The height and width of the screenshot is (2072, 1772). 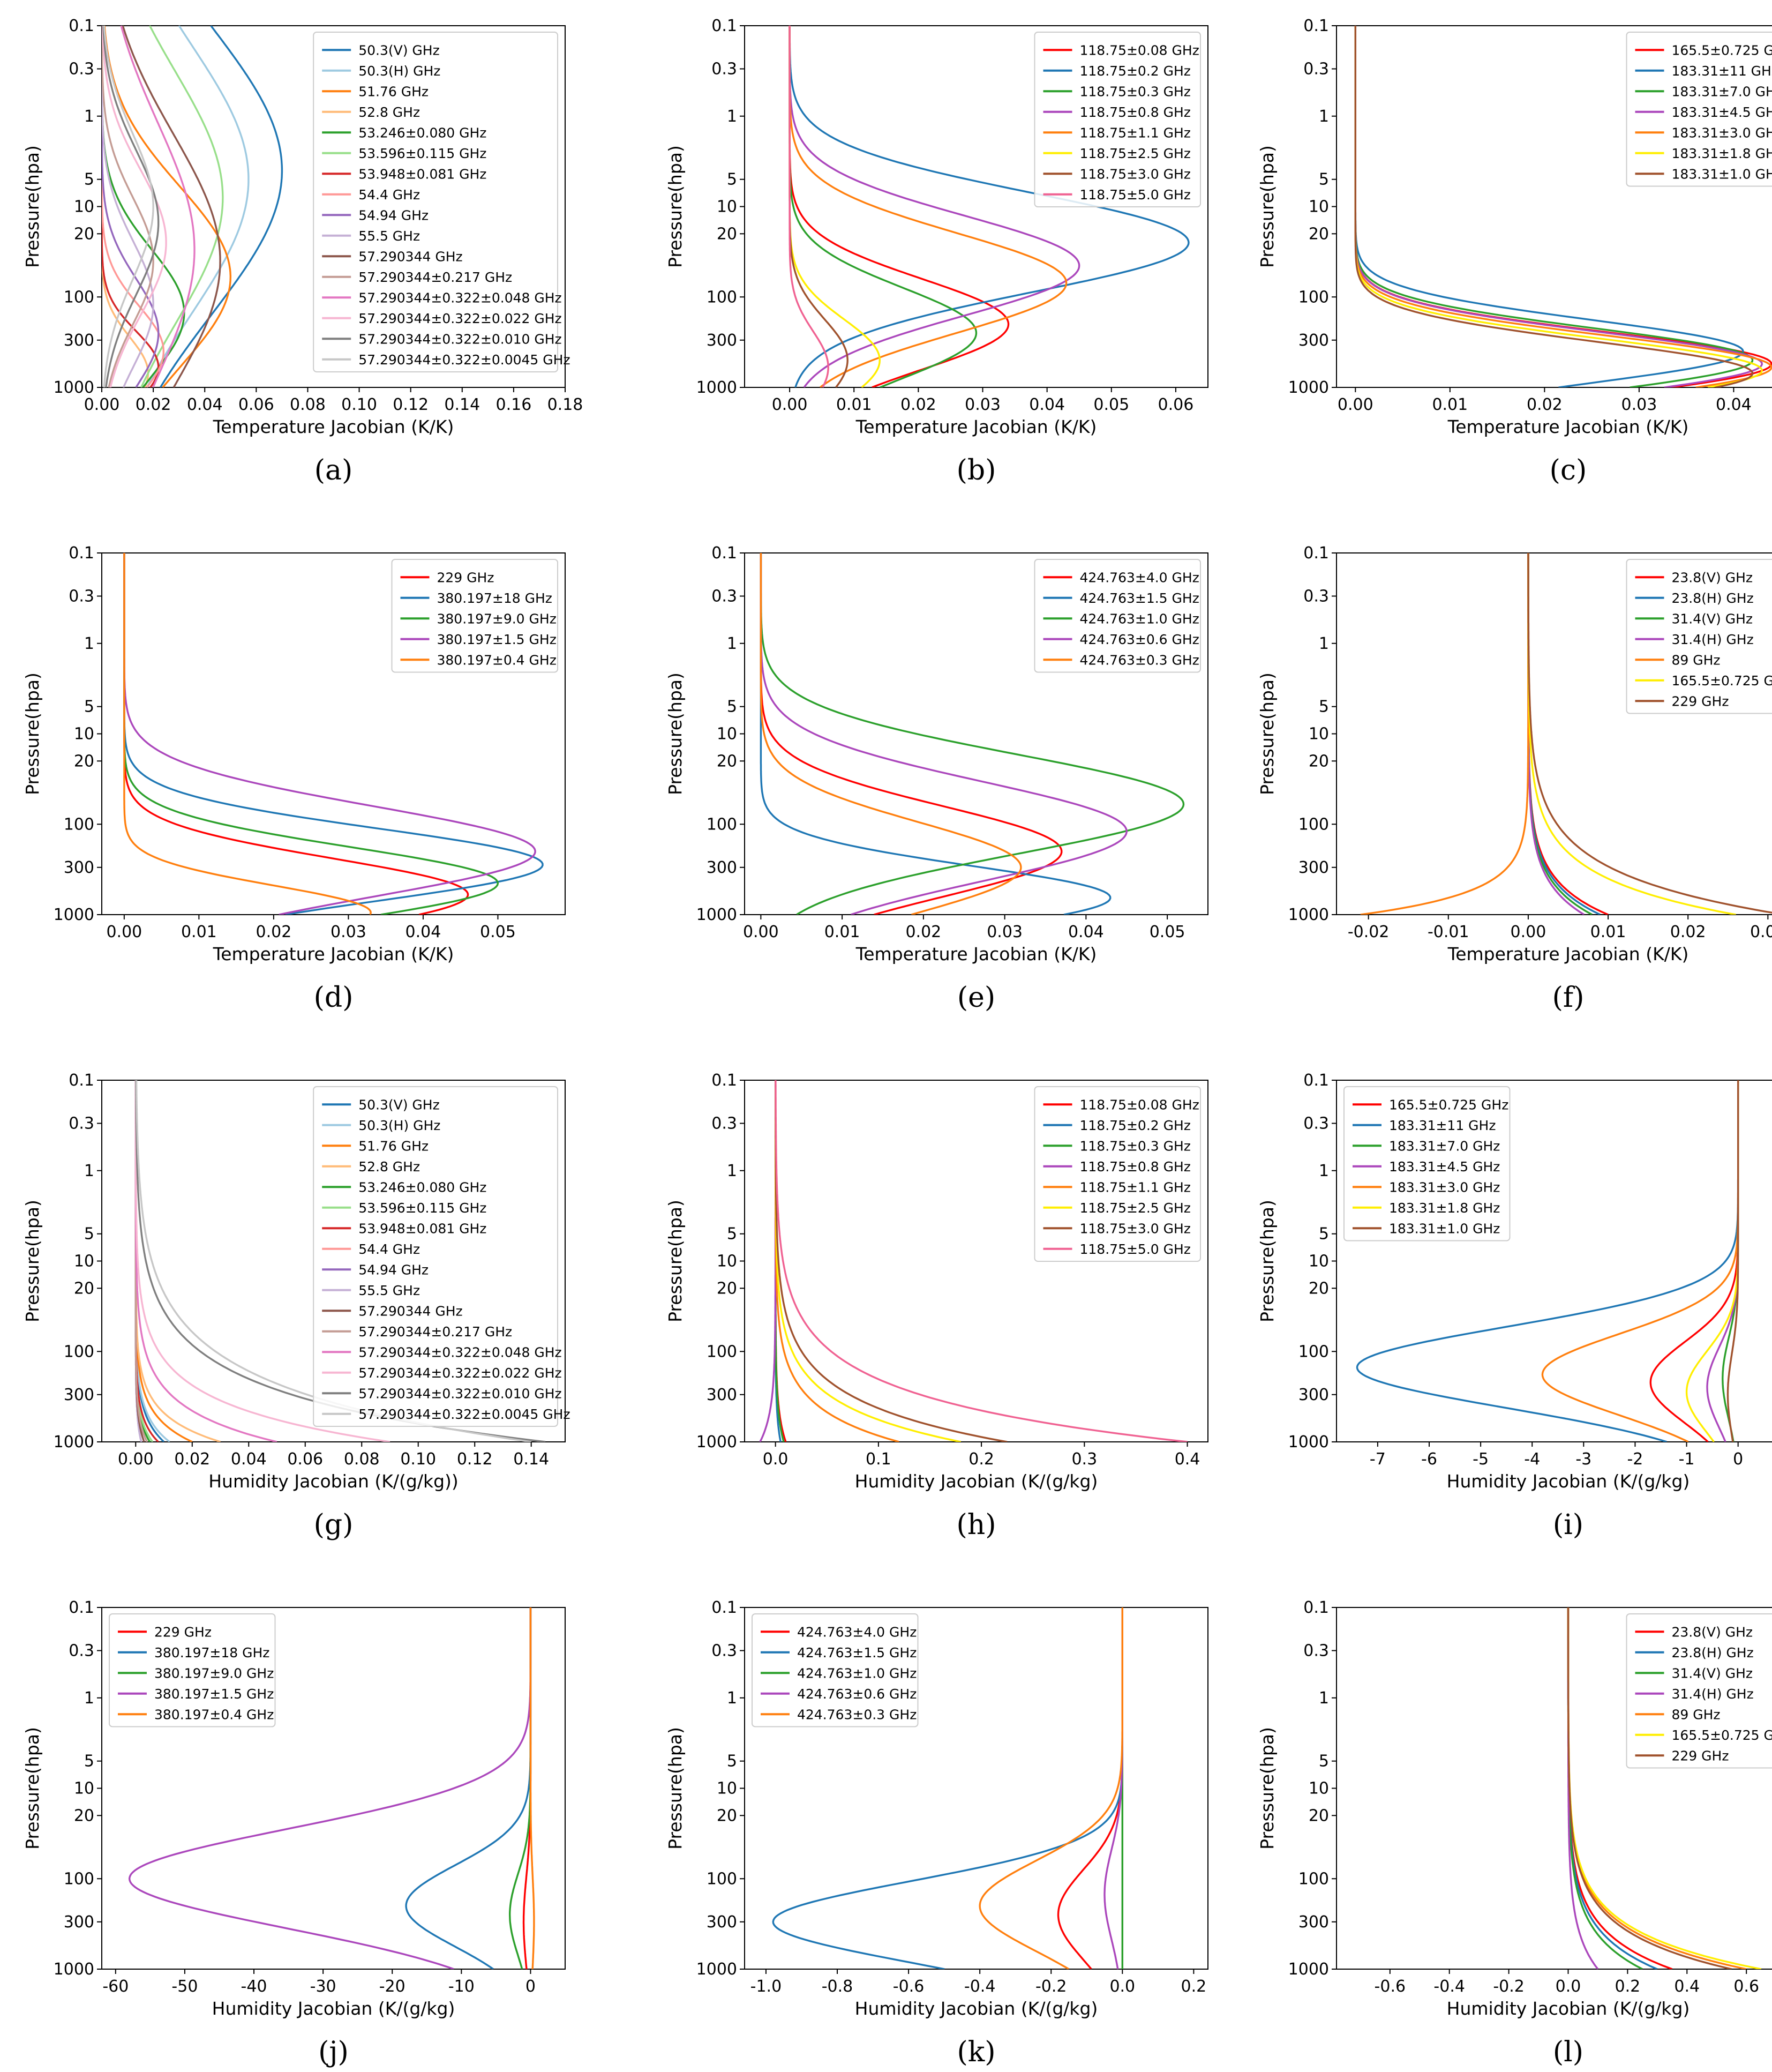 What do you see at coordinates (1051, 1986) in the screenshot?
I see `x-tick-label: -0.2` at bounding box center [1051, 1986].